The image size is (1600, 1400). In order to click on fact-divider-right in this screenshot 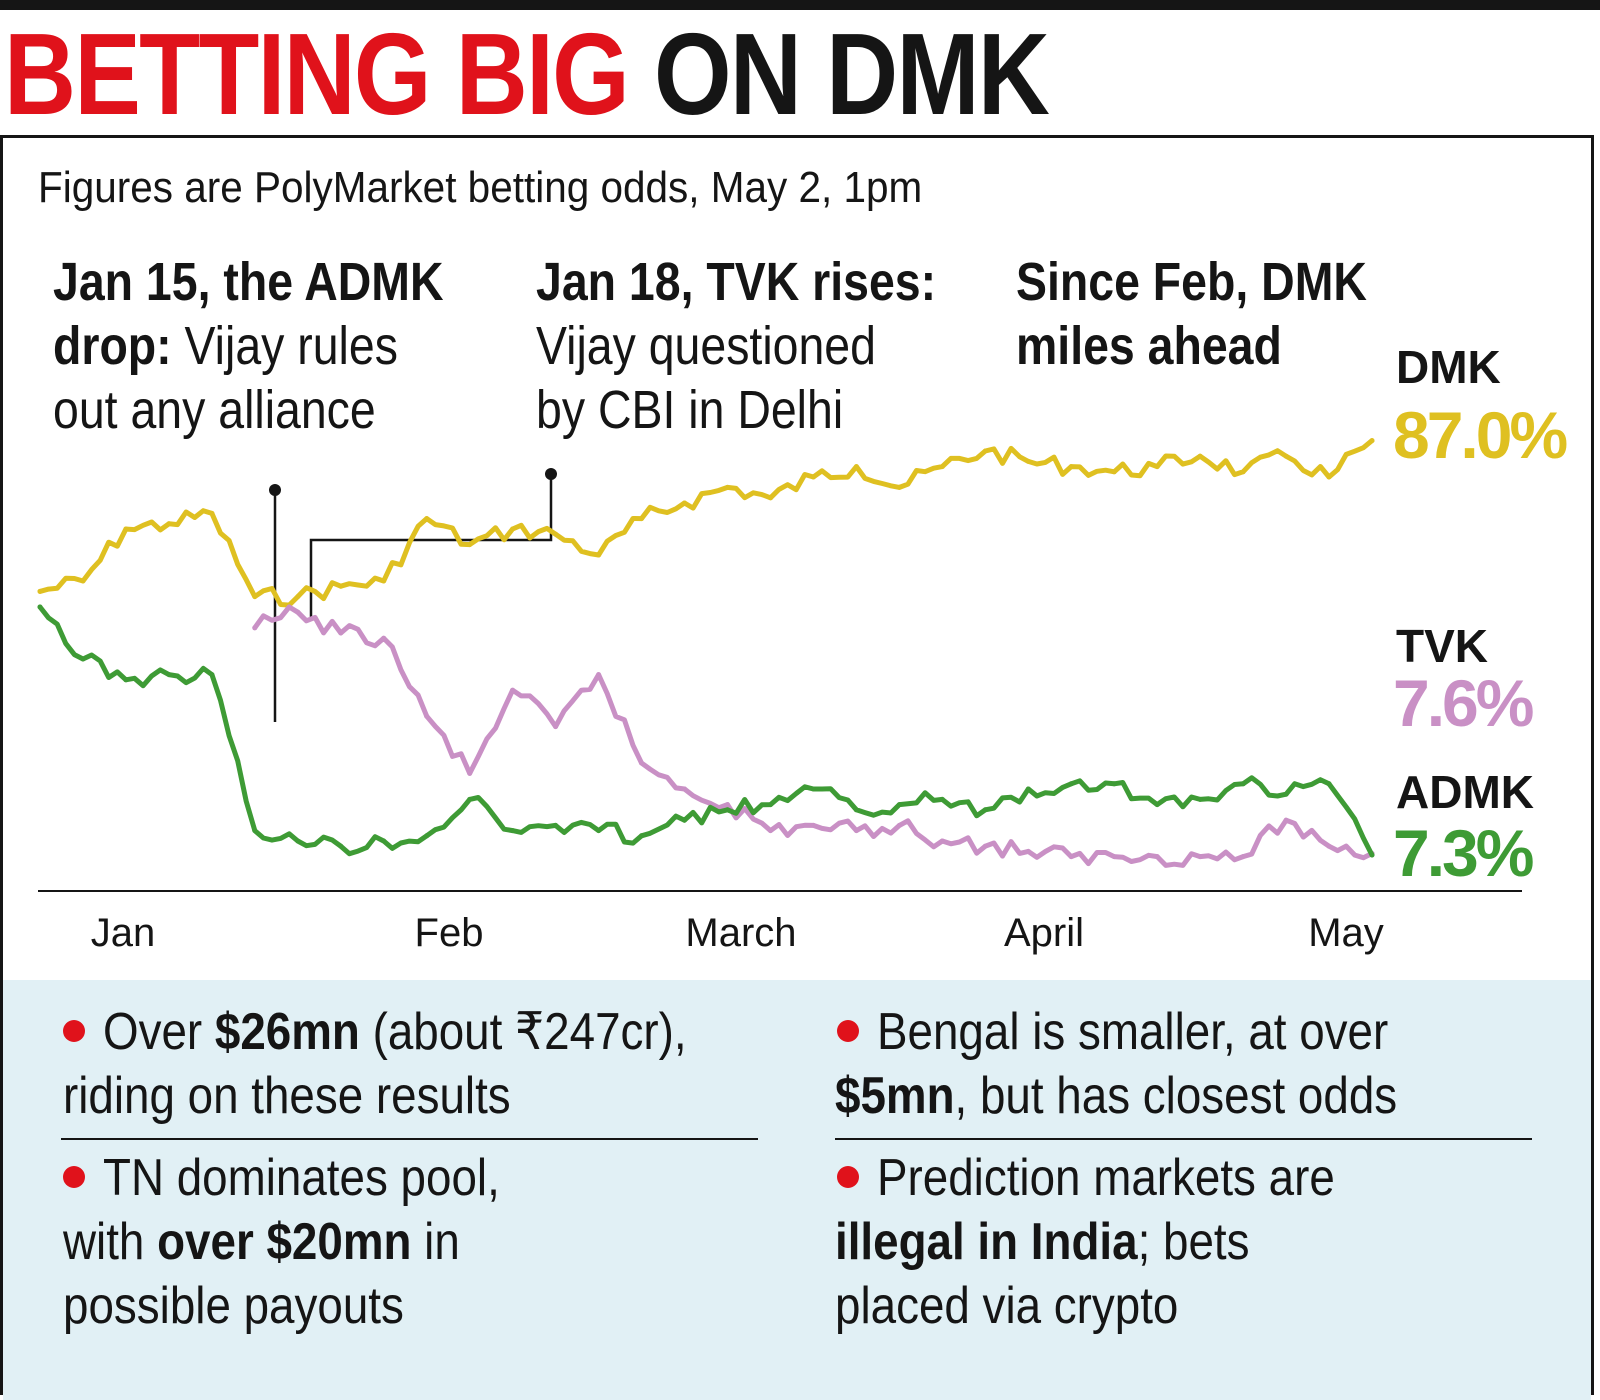, I will do `click(1183, 1139)`.